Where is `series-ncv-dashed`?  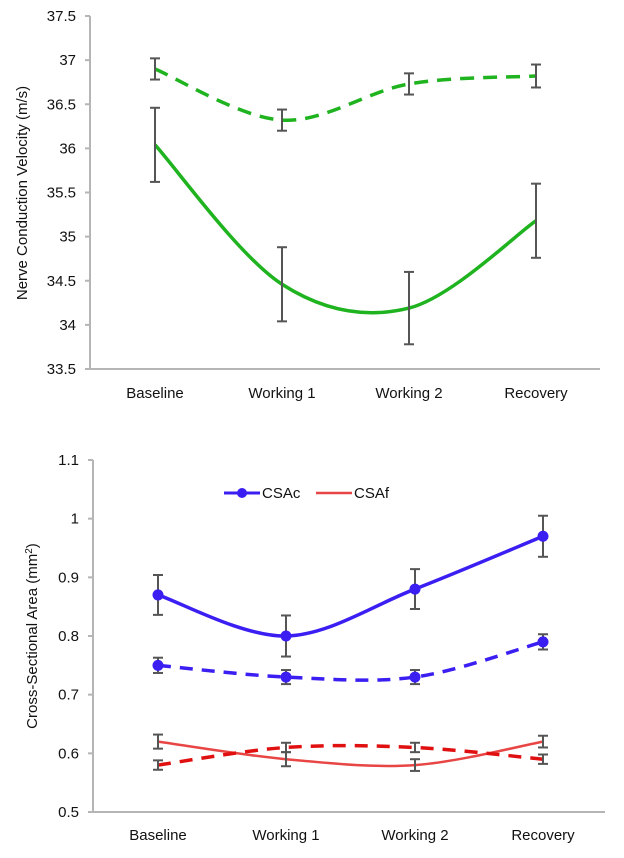
series-ncv-dashed is located at coordinates (345, 94).